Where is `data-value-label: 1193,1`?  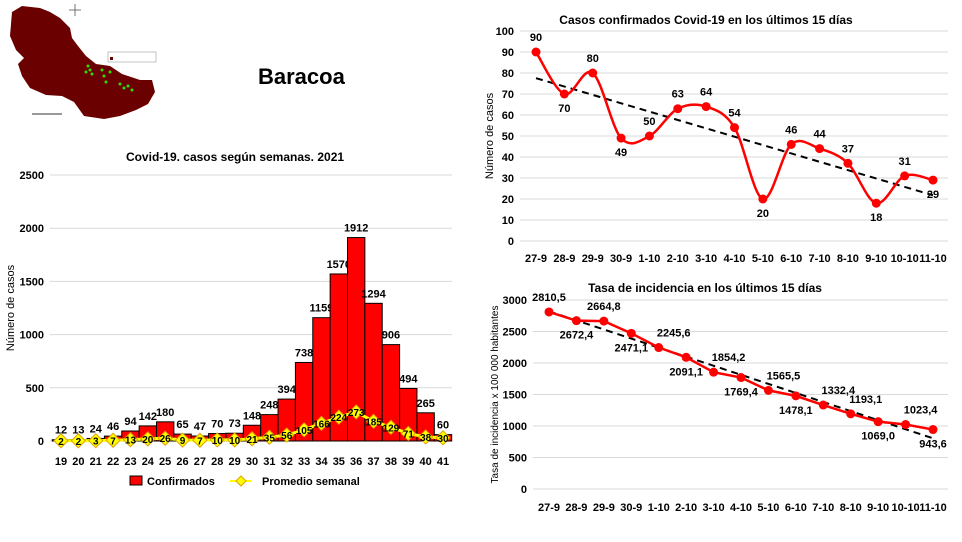
data-value-label: 1193,1 is located at coordinates (865, 400).